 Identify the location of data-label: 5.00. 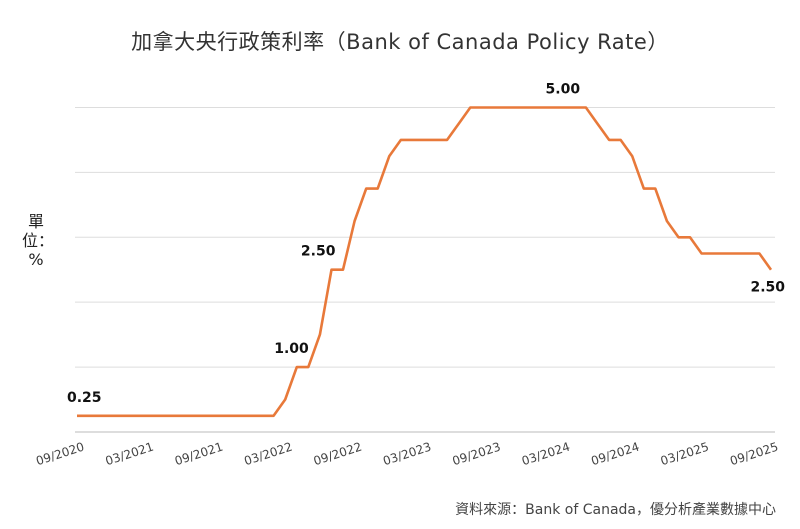
(563, 89).